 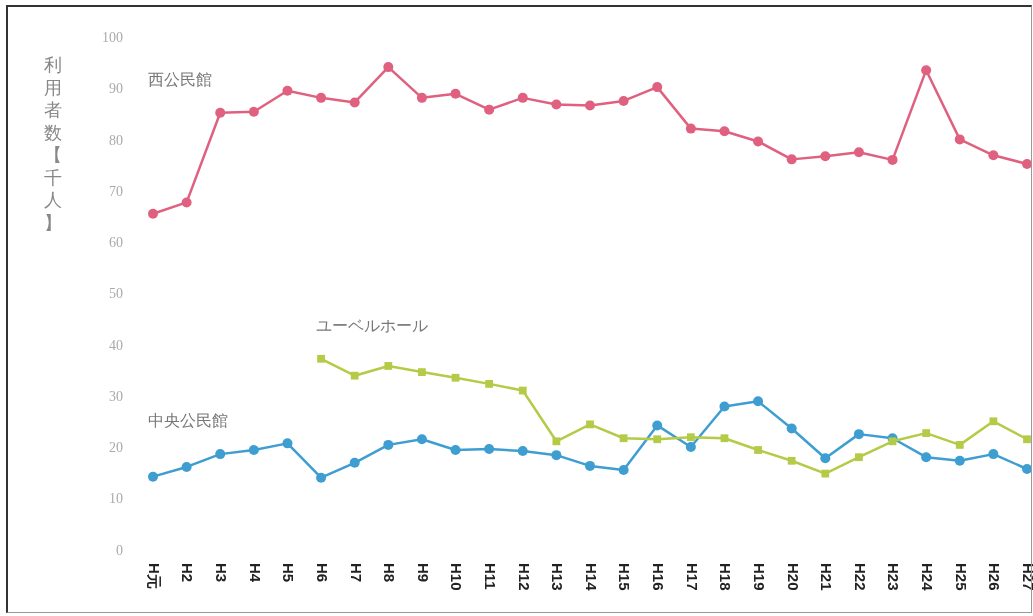 I want to click on x-tick-label: H12, so click(x=524, y=577).